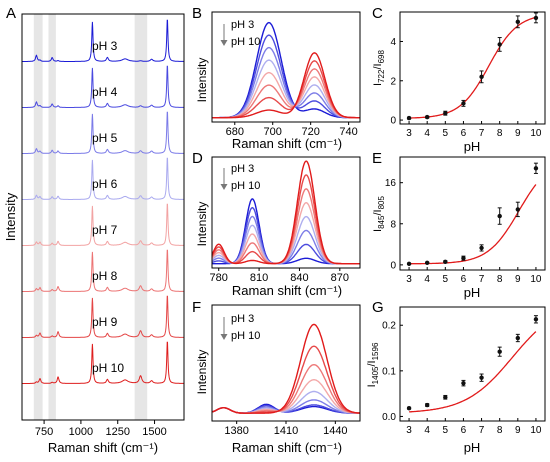  Describe the element at coordinates (340, 278) in the screenshot. I see `x-tick-label: 870` at that location.